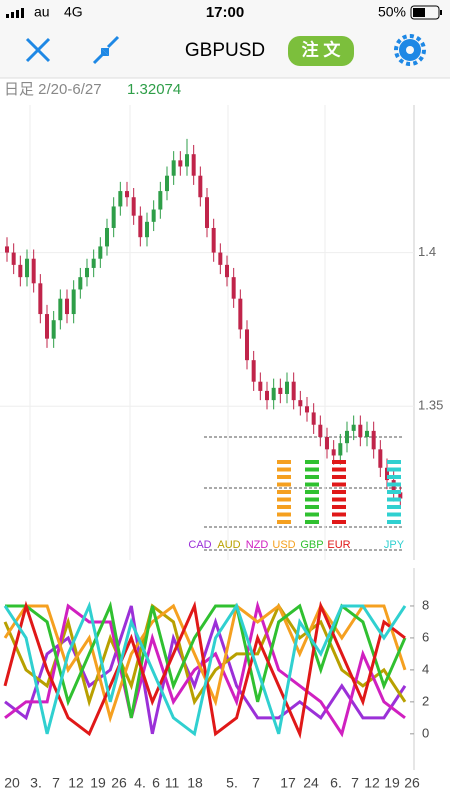 This screenshot has height=805, width=450. I want to click on order-button-label: 注 文, so click(322, 49).